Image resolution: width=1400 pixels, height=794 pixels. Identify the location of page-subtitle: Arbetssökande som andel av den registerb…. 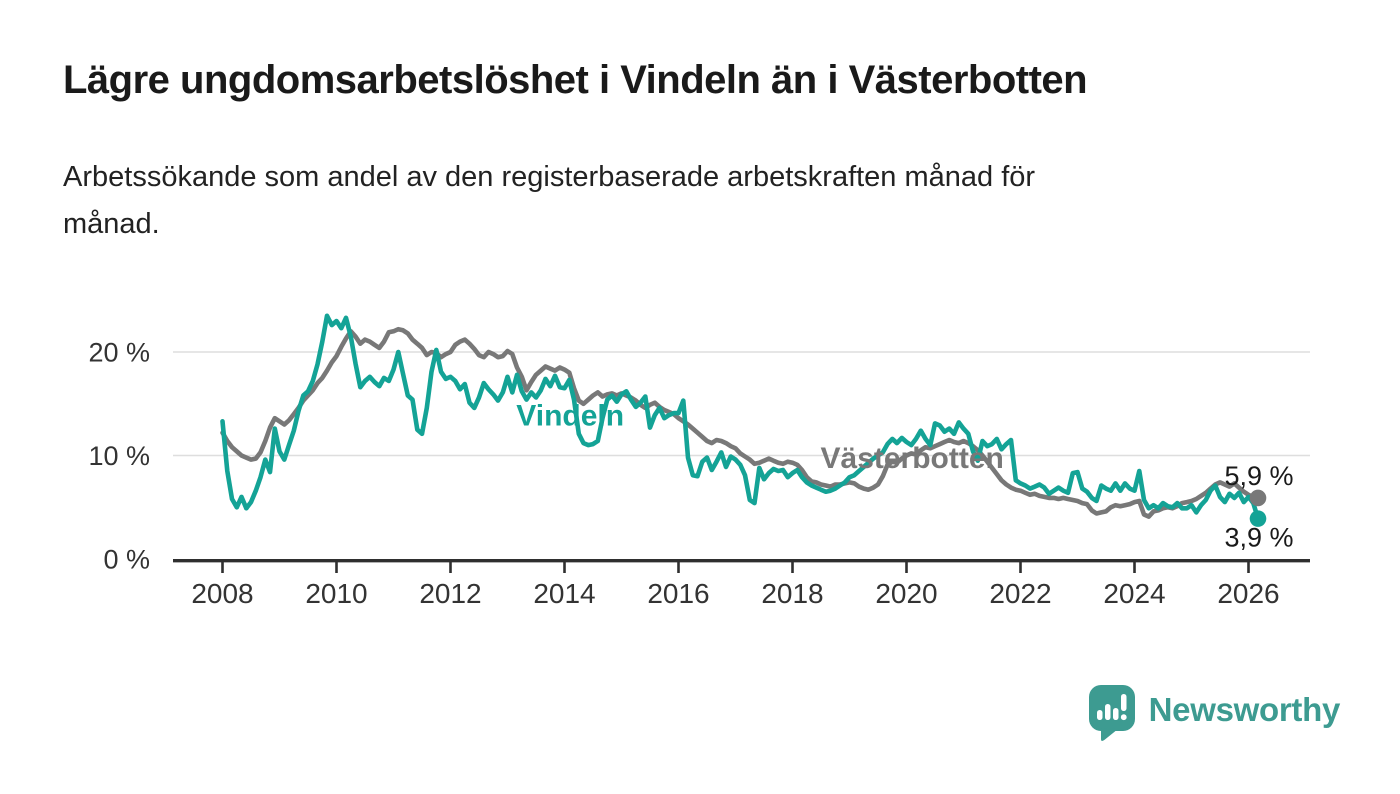
(688, 201).